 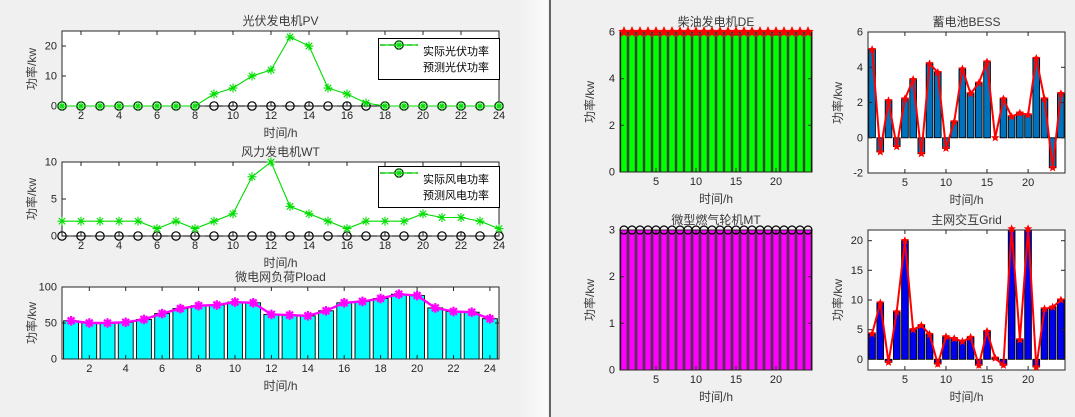 What do you see at coordinates (966, 397) in the screenshot?
I see `grid-x-axis-label: 时间/h` at bounding box center [966, 397].